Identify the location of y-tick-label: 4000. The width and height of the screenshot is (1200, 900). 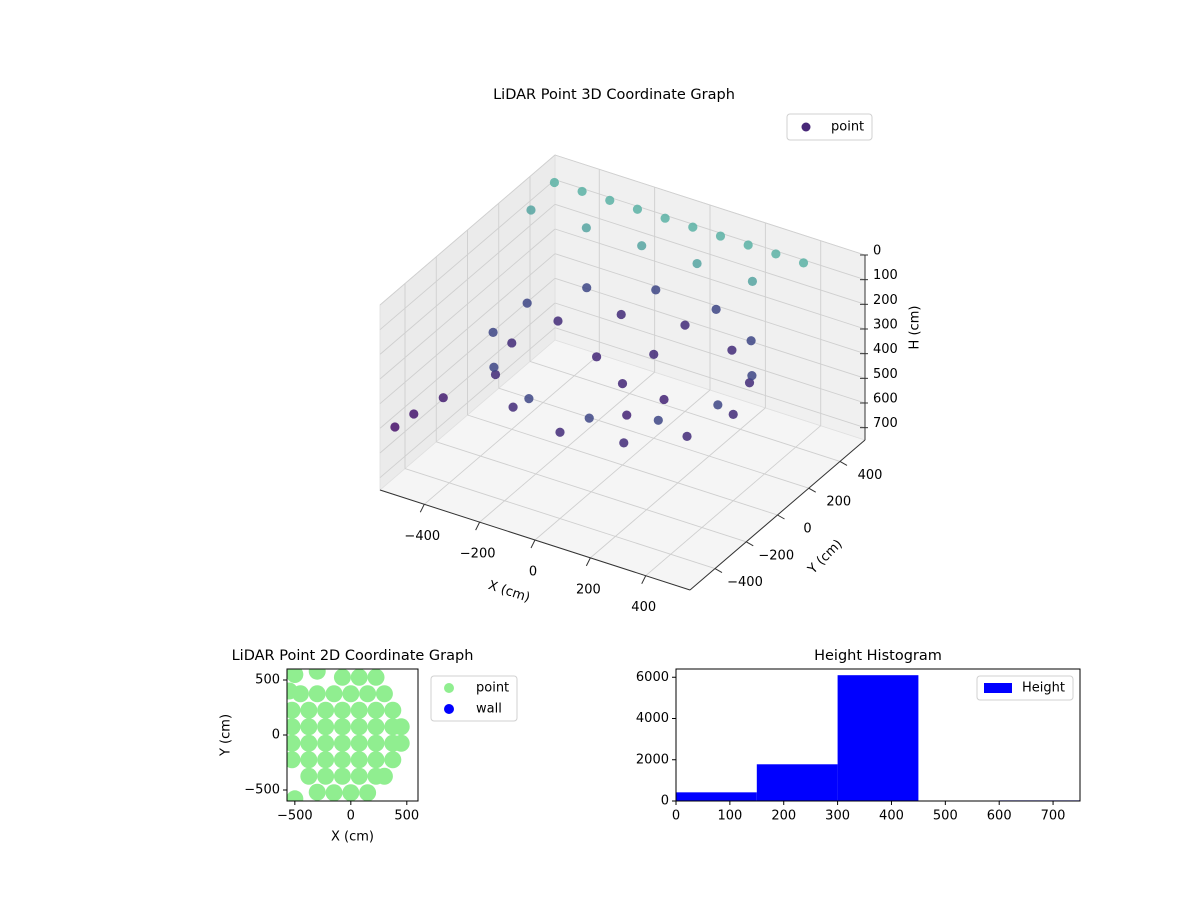
(652, 718).